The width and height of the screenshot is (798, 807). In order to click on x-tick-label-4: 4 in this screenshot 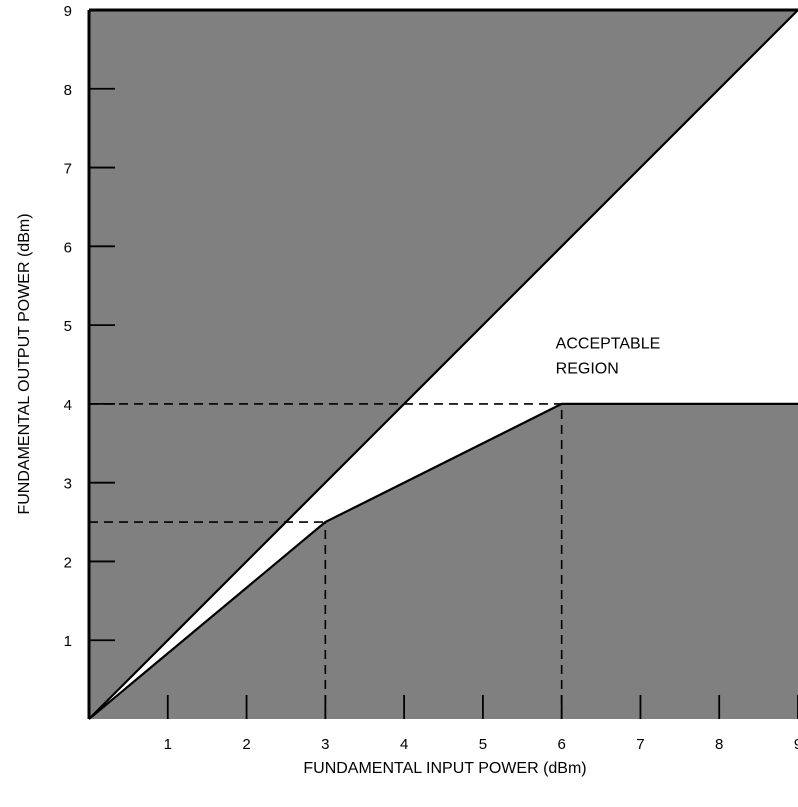, I will do `click(404, 744)`.